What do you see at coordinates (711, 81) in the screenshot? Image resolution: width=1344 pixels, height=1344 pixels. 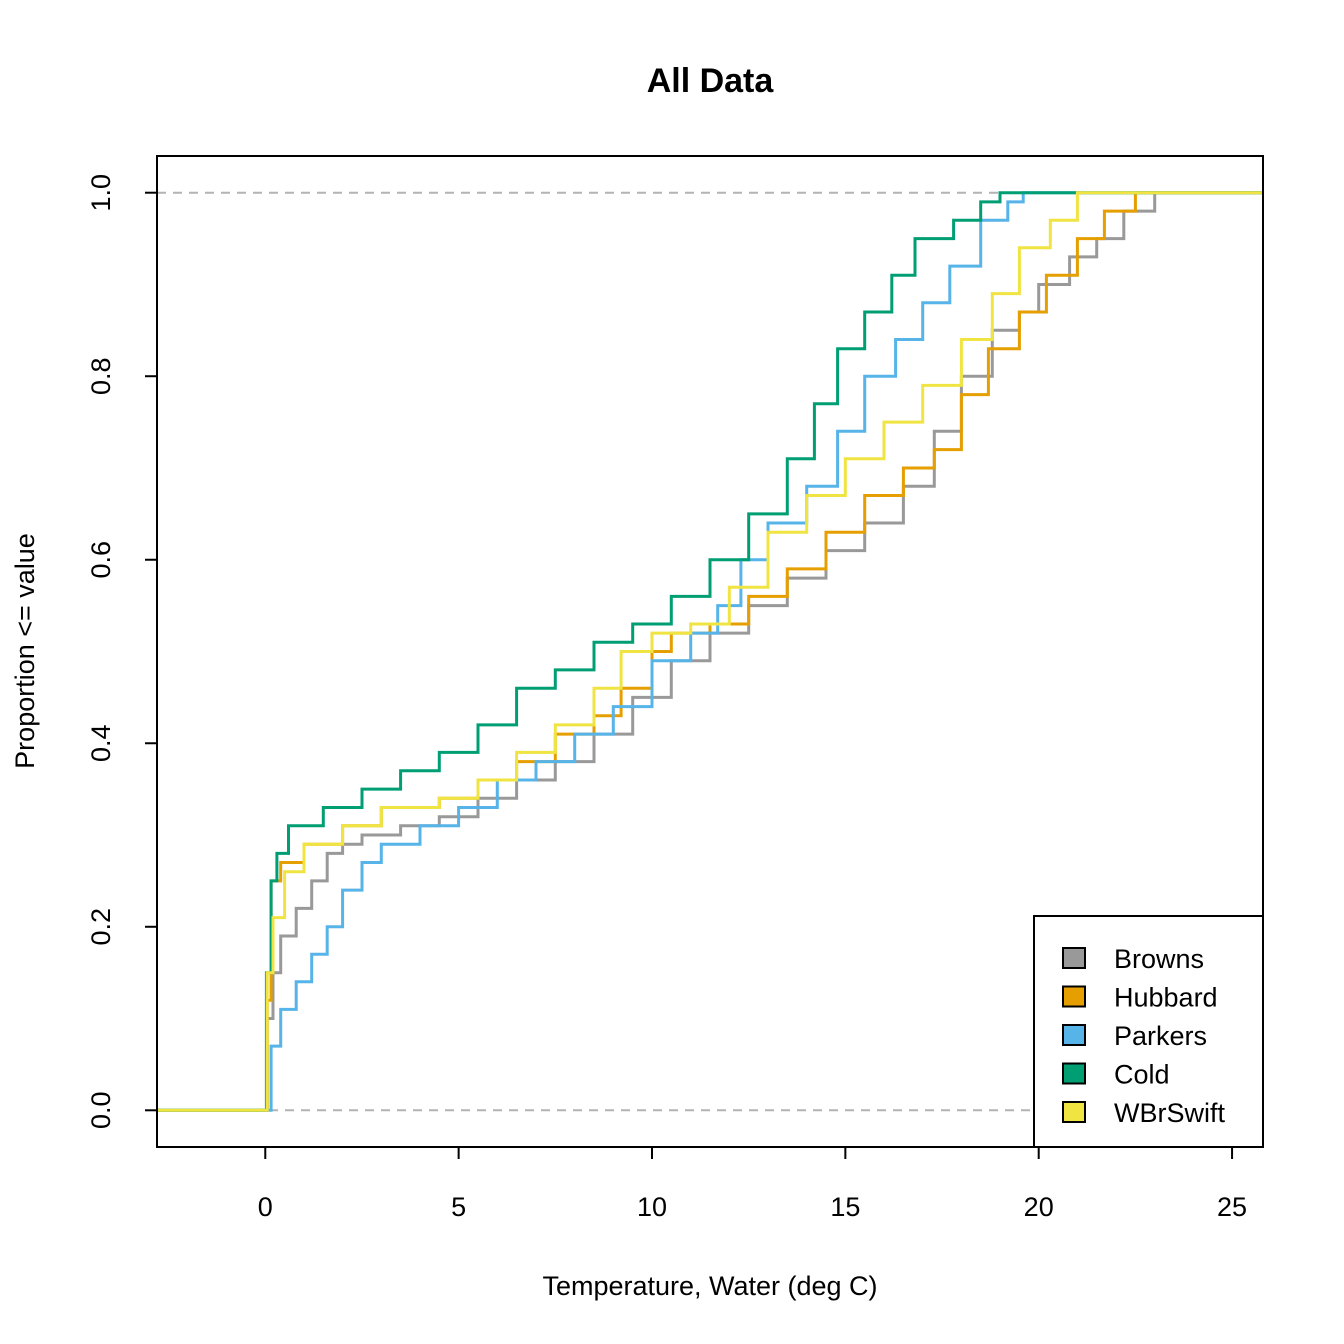 I see `chart-title: All Data` at bounding box center [711, 81].